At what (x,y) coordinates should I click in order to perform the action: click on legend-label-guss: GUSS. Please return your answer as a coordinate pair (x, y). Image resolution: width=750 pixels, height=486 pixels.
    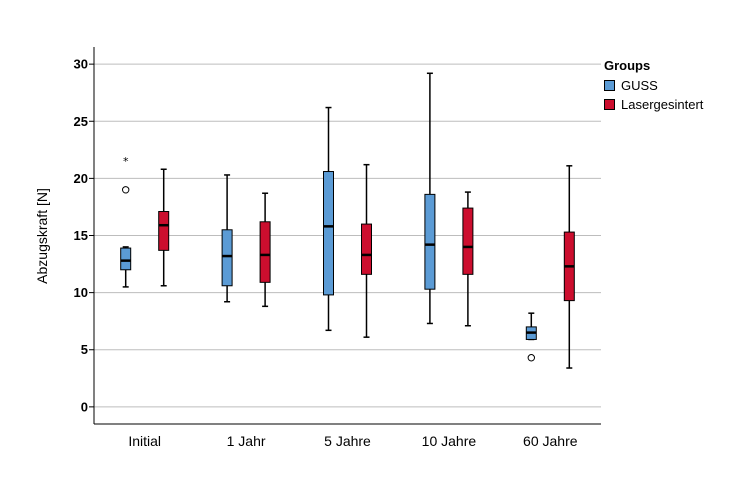
    Looking at the image, I should click on (639, 85).